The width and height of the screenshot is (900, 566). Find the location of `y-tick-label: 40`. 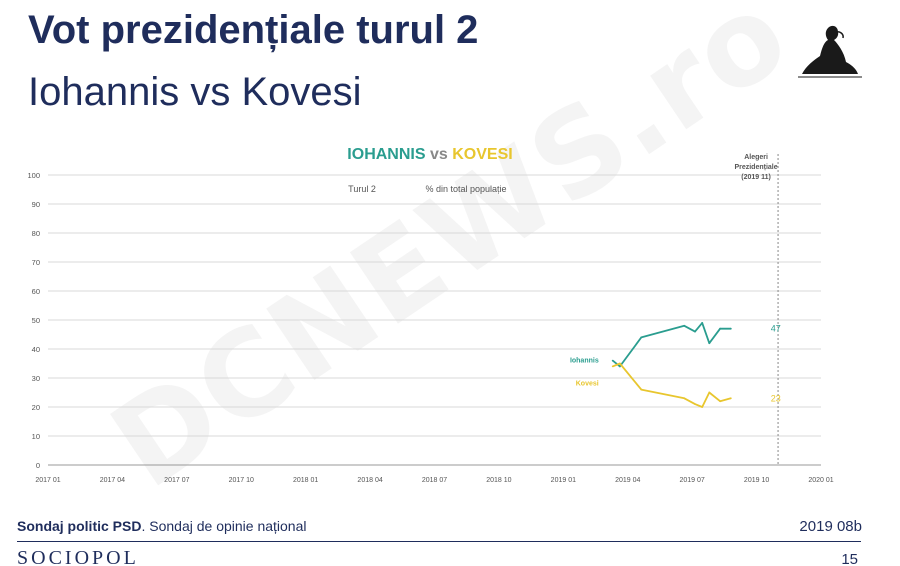

y-tick-label: 40 is located at coordinates (36, 349).